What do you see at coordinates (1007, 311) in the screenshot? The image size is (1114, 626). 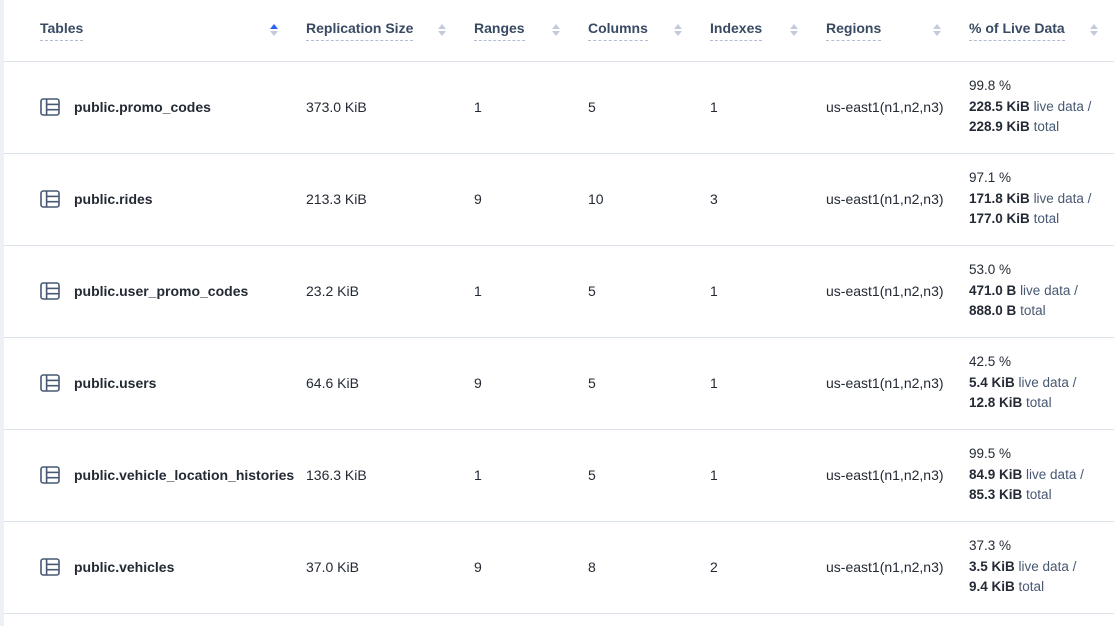 I see `live-data-total-line: 888.0 B total` at bounding box center [1007, 311].